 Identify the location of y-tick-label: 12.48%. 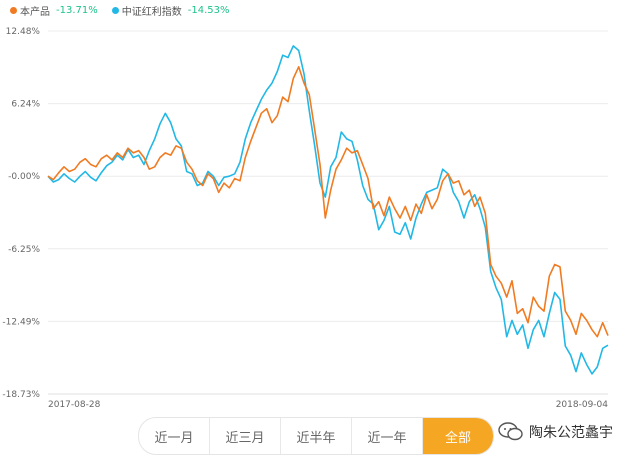
(23, 32).